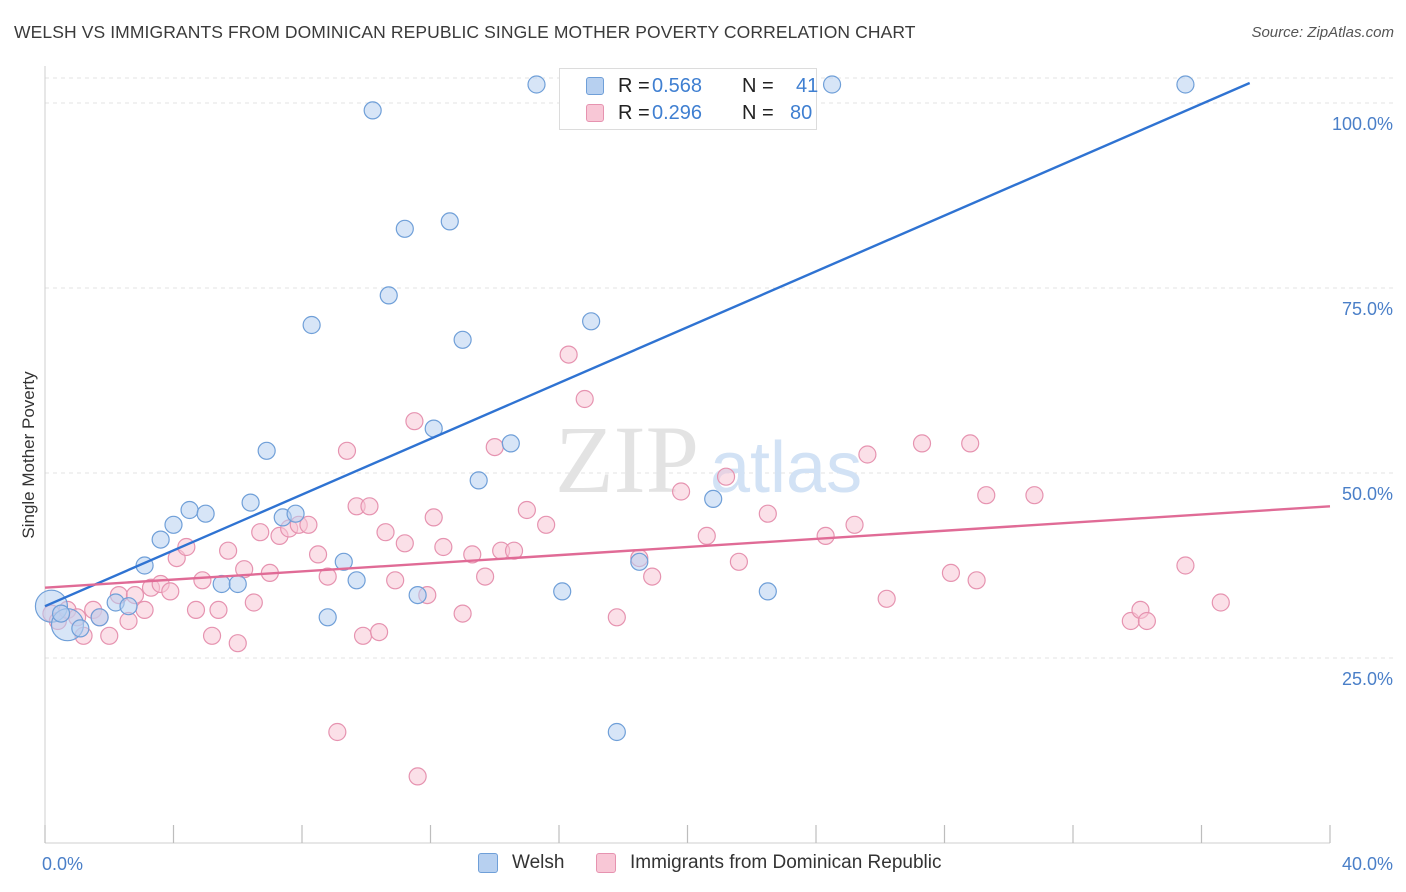 The height and width of the screenshot is (892, 1406). I want to click on welsh-swatch, so click(488, 863).